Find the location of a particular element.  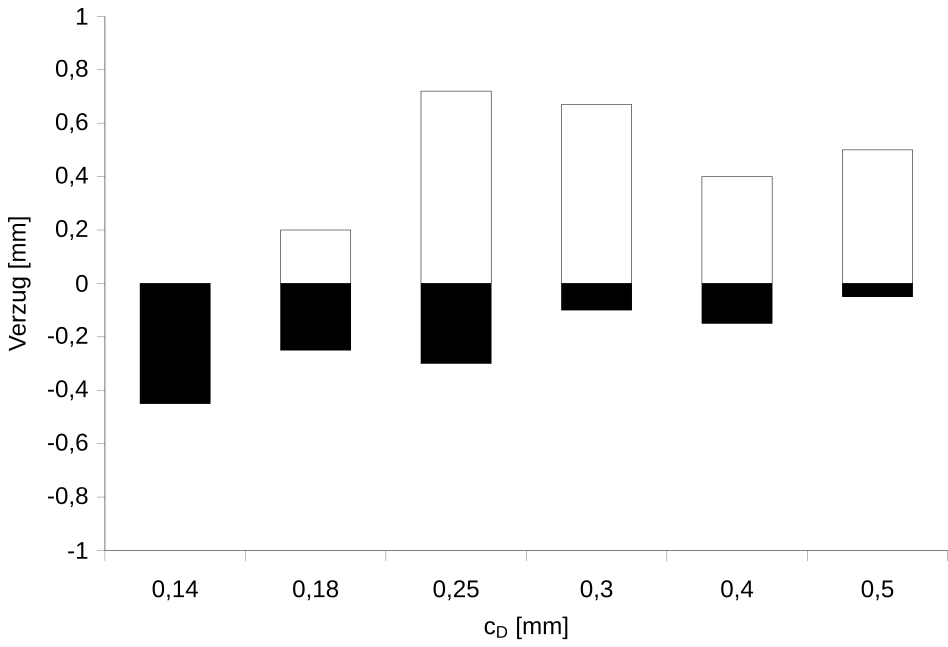

y-tick-label: -1 is located at coordinates (78, 550).